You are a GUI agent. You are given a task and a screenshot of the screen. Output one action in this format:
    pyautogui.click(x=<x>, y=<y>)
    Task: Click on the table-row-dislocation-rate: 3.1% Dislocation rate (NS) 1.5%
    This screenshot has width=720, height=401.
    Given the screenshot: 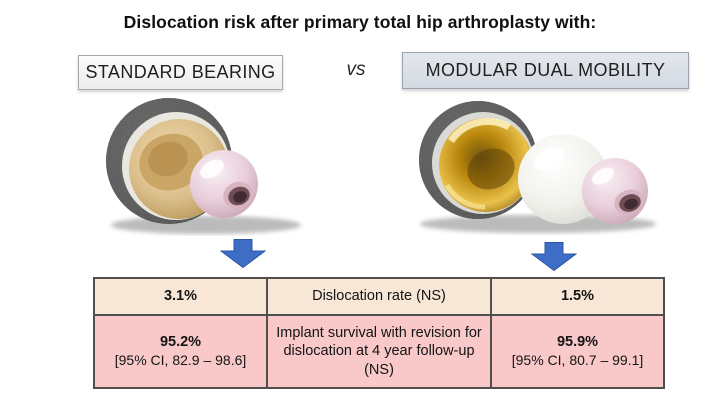 What is the action you would take?
    pyautogui.click(x=379, y=296)
    